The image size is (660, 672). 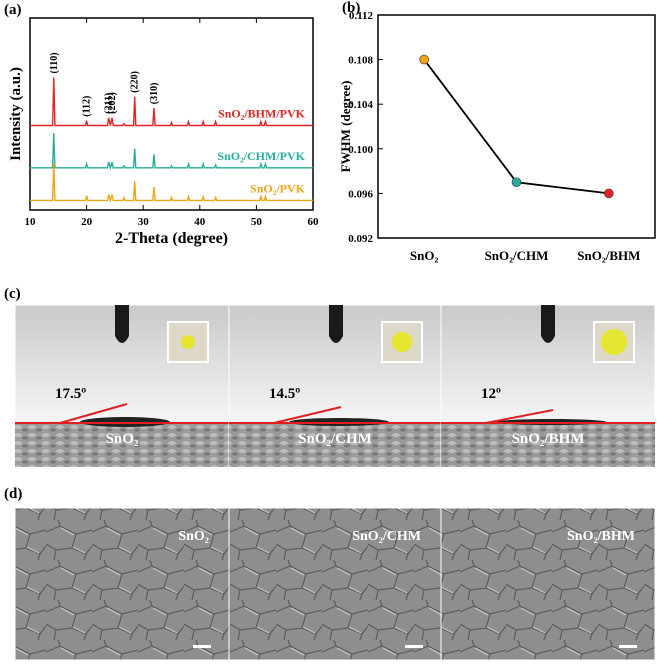 What do you see at coordinates (87, 222) in the screenshot?
I see `x-tick-label: 20` at bounding box center [87, 222].